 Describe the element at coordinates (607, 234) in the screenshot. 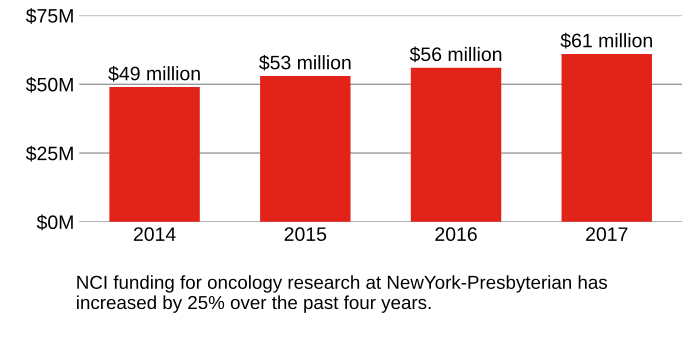

I see `x-tick-label: 2017` at that location.